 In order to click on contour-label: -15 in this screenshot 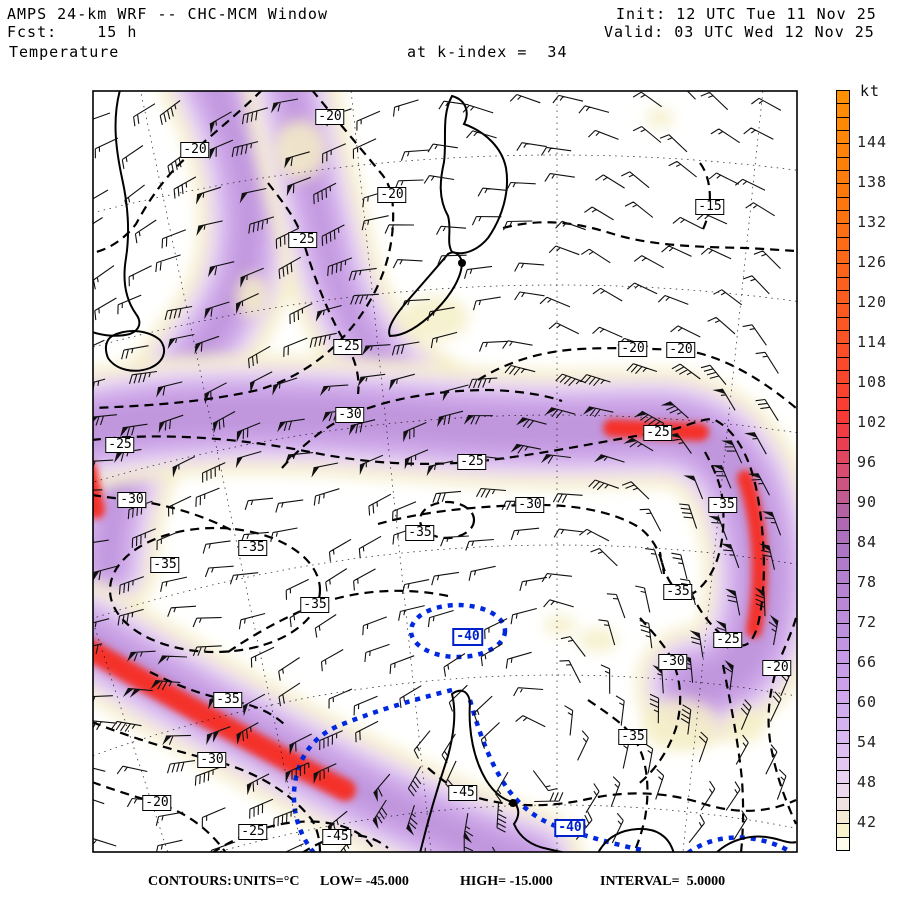, I will do `click(710, 207)`.